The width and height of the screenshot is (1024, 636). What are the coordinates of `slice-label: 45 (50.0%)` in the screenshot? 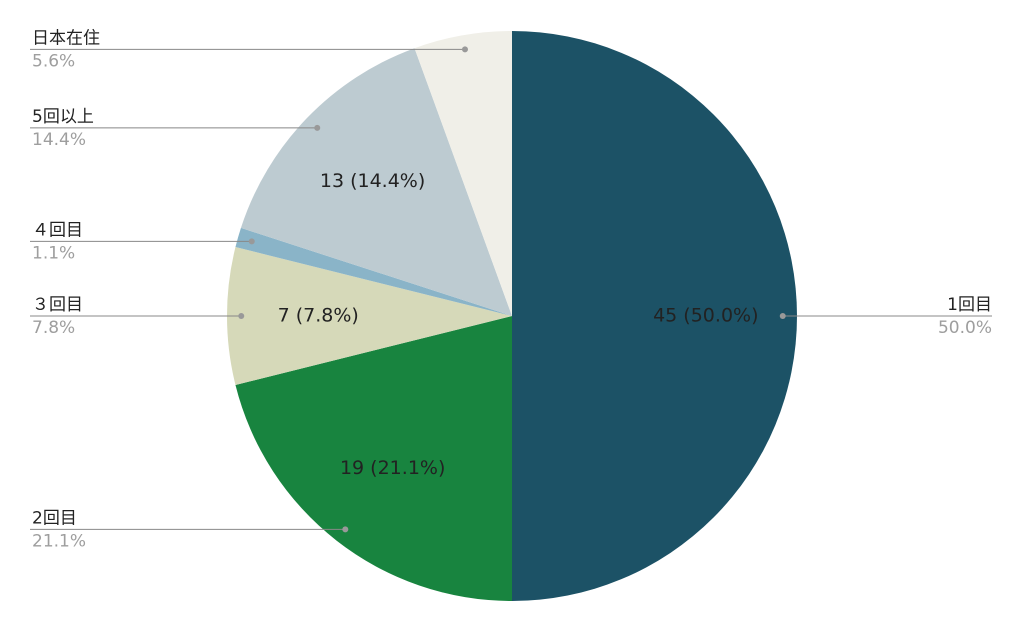 It's located at (705, 316).